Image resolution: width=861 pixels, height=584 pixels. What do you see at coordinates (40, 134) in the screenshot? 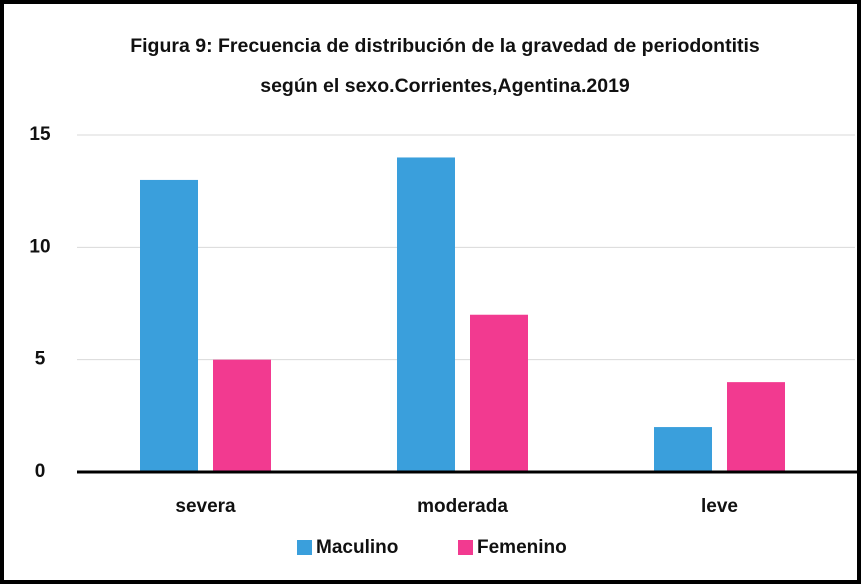
I see `y-tick-label: 15` at bounding box center [40, 134].